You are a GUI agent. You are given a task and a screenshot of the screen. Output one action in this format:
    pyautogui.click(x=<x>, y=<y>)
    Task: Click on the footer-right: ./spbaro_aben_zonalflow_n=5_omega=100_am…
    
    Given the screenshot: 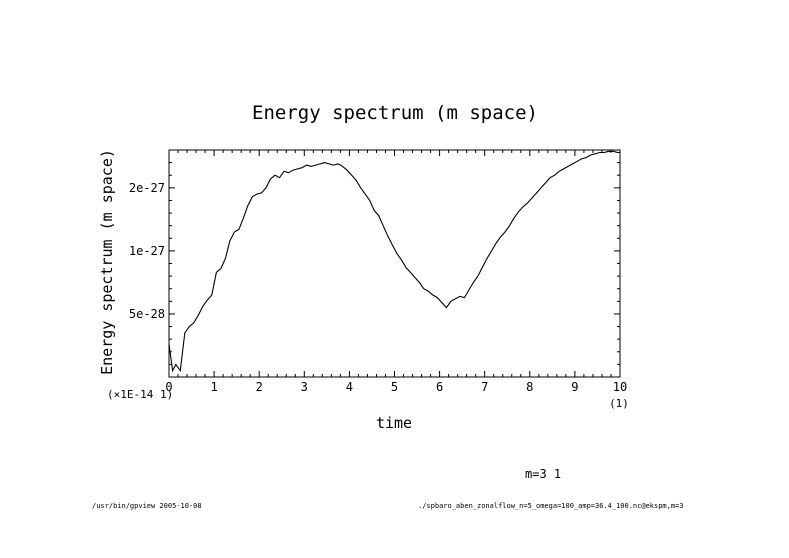 What is the action you would take?
    pyautogui.click(x=551, y=506)
    